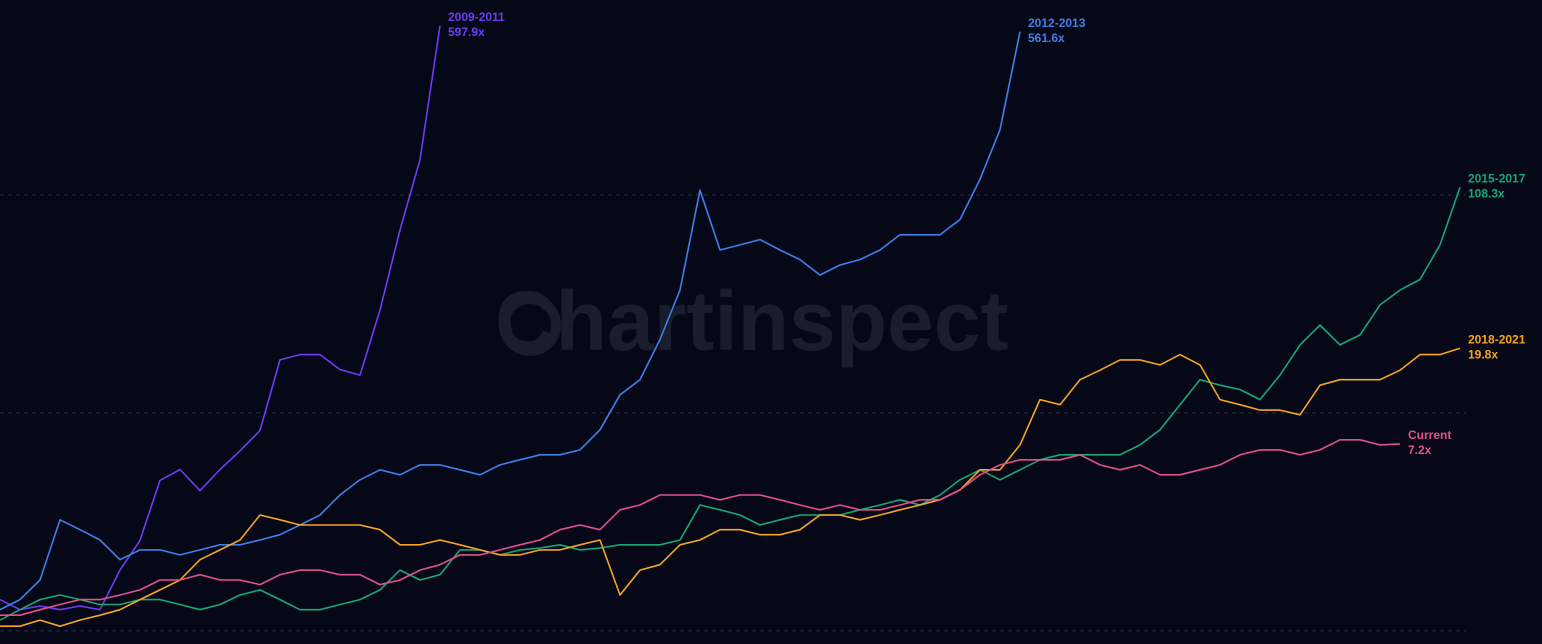 Image resolution: width=1542 pixels, height=644 pixels. I want to click on watermark: Chartinspect, so click(751, 321).